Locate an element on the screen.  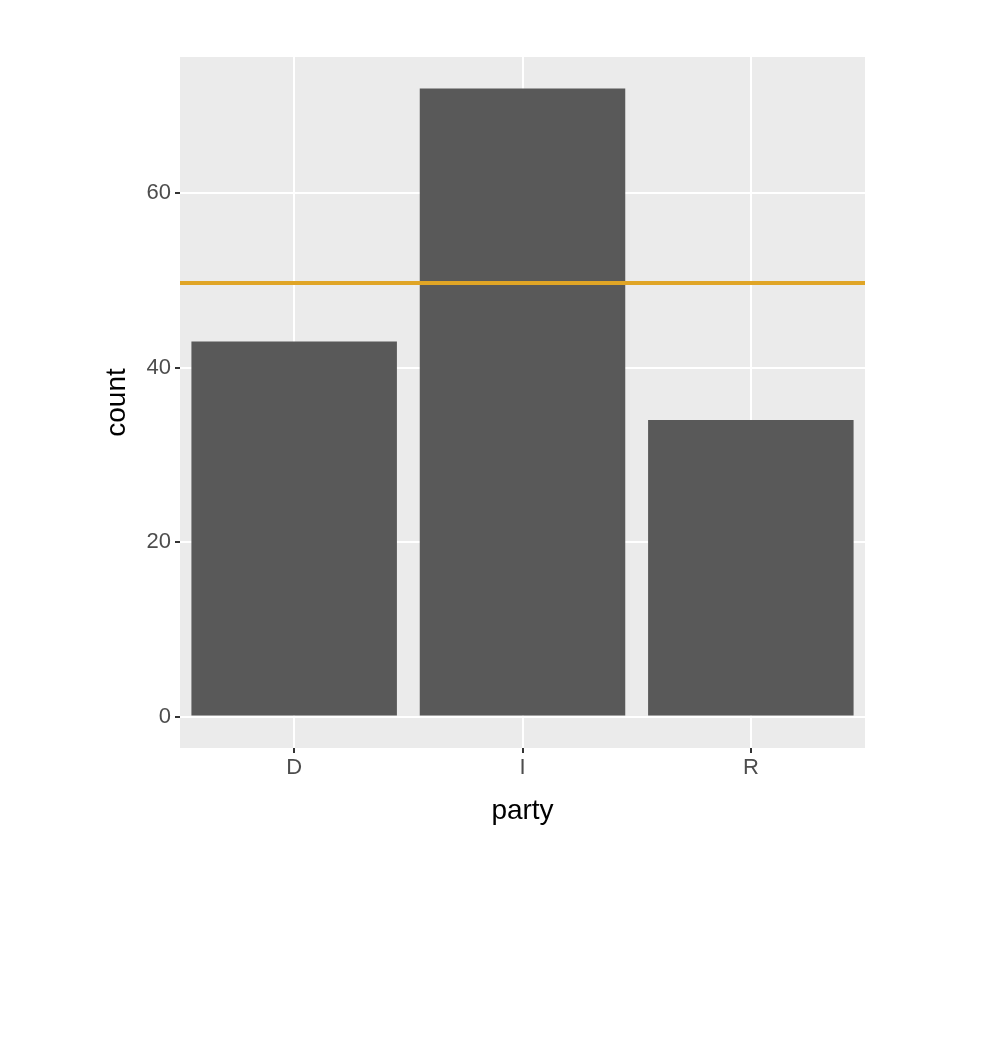
y-tick-label: 20 is located at coordinates (158, 541).